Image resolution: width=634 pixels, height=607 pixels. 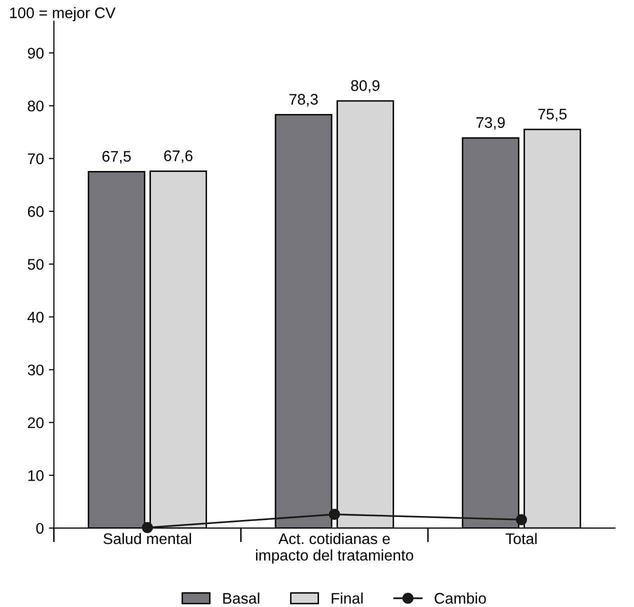 What do you see at coordinates (335, 548) in the screenshot?
I see `x-tick-label: Act. cotidianas e impacto del tratamiento` at bounding box center [335, 548].